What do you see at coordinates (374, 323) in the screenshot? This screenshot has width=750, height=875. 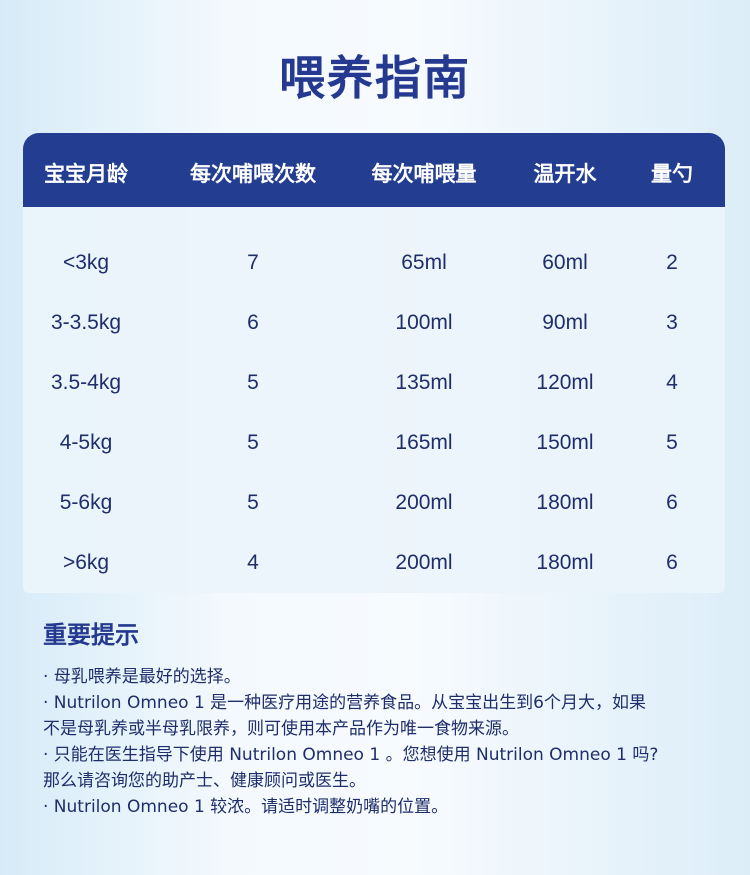 I see `table-row: 3-3.5kg 6 100ml 90ml 3` at bounding box center [374, 323].